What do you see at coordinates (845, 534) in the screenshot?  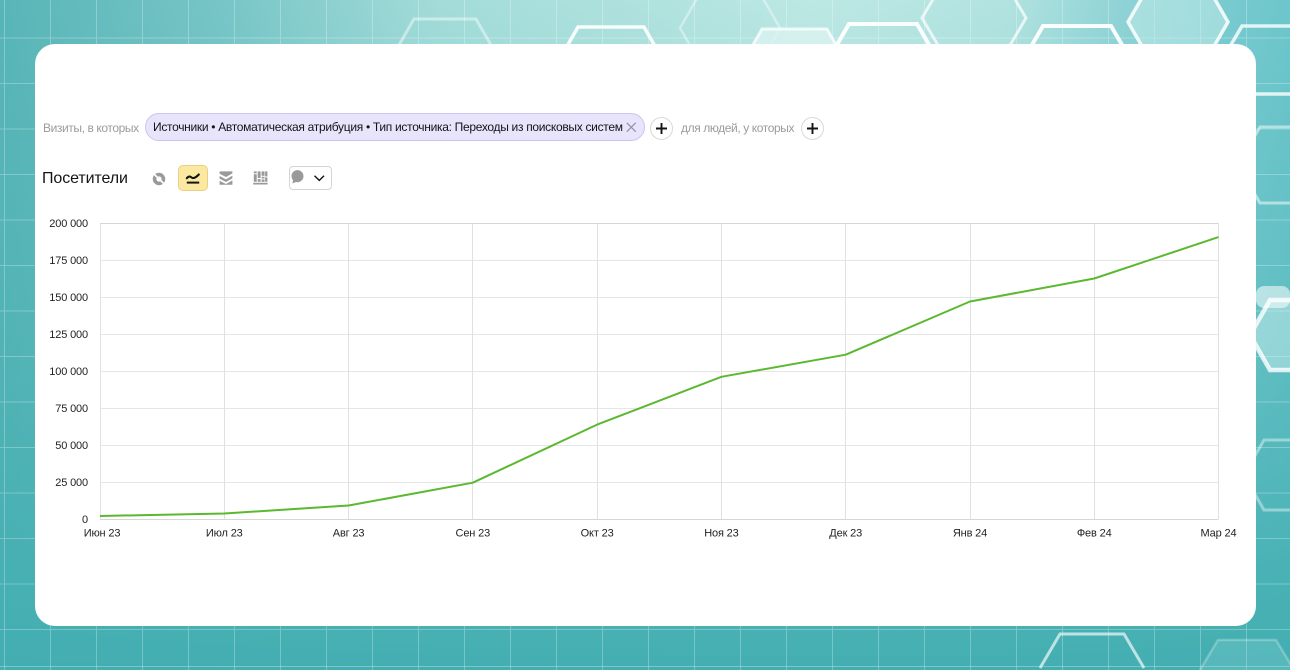 I see `svg-text: Дек 23` at bounding box center [845, 534].